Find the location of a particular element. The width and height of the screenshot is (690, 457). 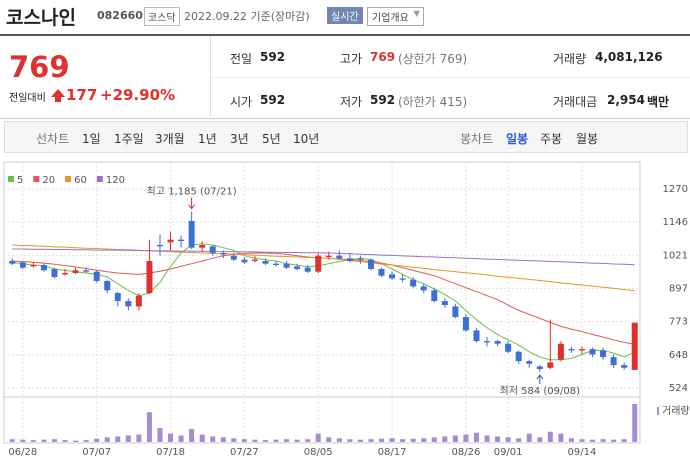

change-rate: +29.90% is located at coordinates (138, 95).